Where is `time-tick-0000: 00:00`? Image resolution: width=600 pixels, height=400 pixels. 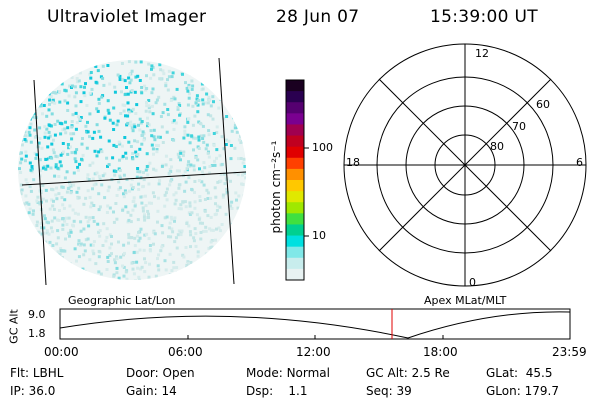 time-tick-0000: 00:00 is located at coordinates (61, 352).